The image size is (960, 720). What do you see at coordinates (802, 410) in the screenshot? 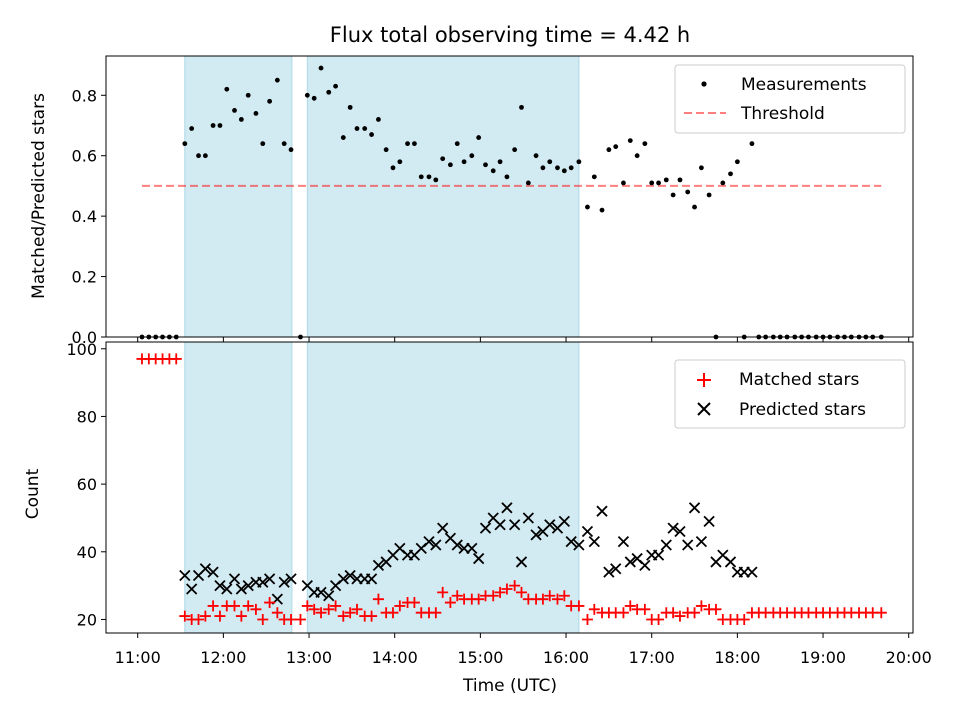
I see `legend-predicted-label: Predicted stars` at bounding box center [802, 410].